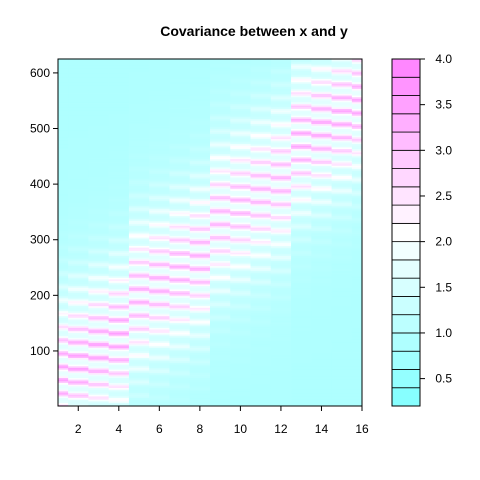 This screenshot has width=480, height=480. Describe the element at coordinates (443, 105) in the screenshot. I see `colorbar-tick-label: 3.5` at that location.